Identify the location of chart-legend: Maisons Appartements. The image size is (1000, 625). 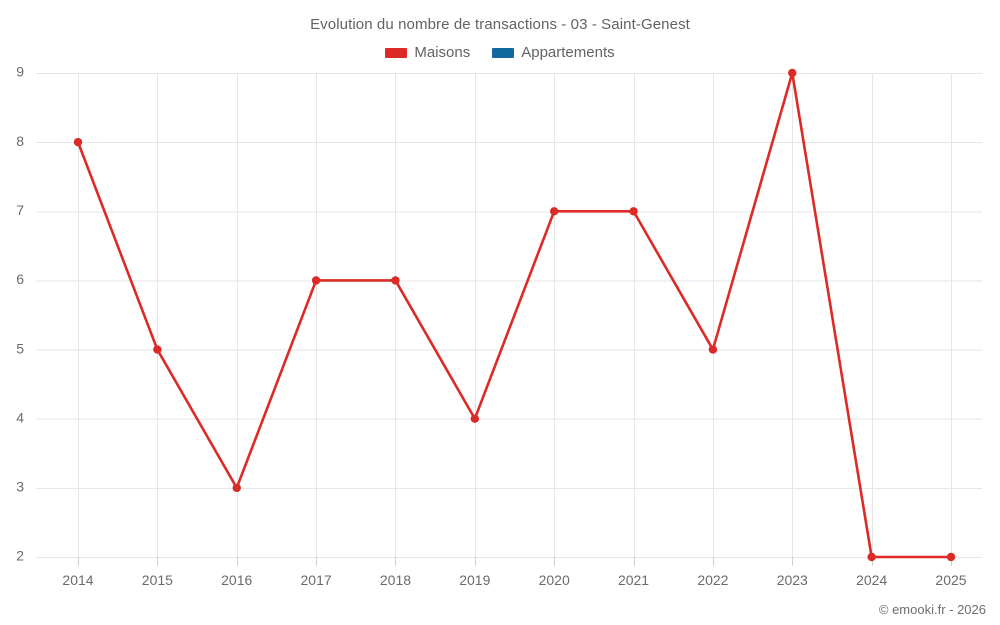
(500, 52).